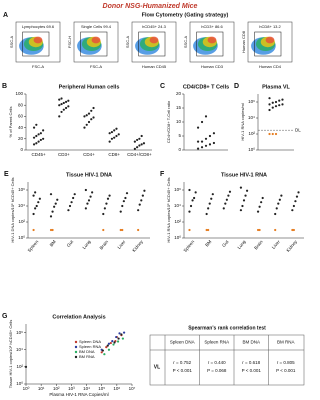 This screenshot has width=320, height=400. Describe the element at coordinates (104, 245) in the screenshot. I see `x-tick-label: Brain` at that location.